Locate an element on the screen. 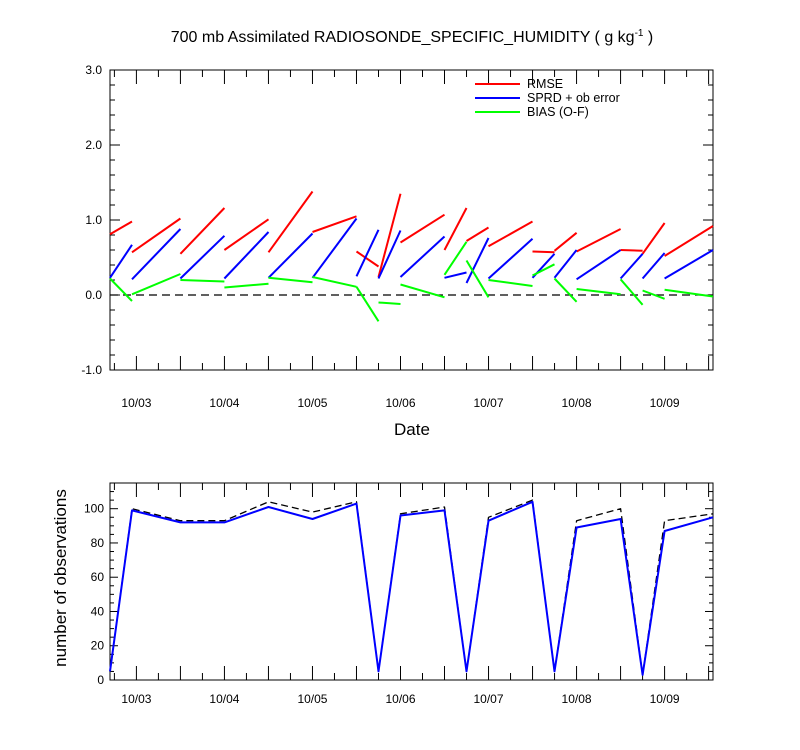 Image resolution: width=800 pixels, height=750 pixels. series-sprd-ob-error is located at coordinates (411, 250).